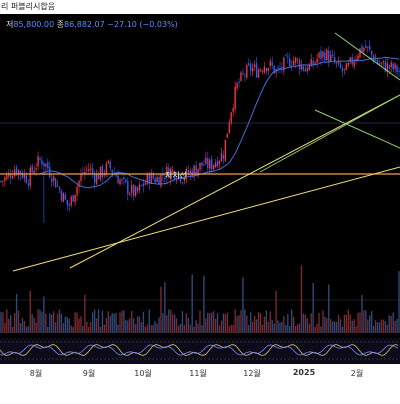 The height and width of the screenshot is (404, 400). What do you see at coordinates (200, 382) in the screenshot?
I see `time-axis` at bounding box center [200, 382].